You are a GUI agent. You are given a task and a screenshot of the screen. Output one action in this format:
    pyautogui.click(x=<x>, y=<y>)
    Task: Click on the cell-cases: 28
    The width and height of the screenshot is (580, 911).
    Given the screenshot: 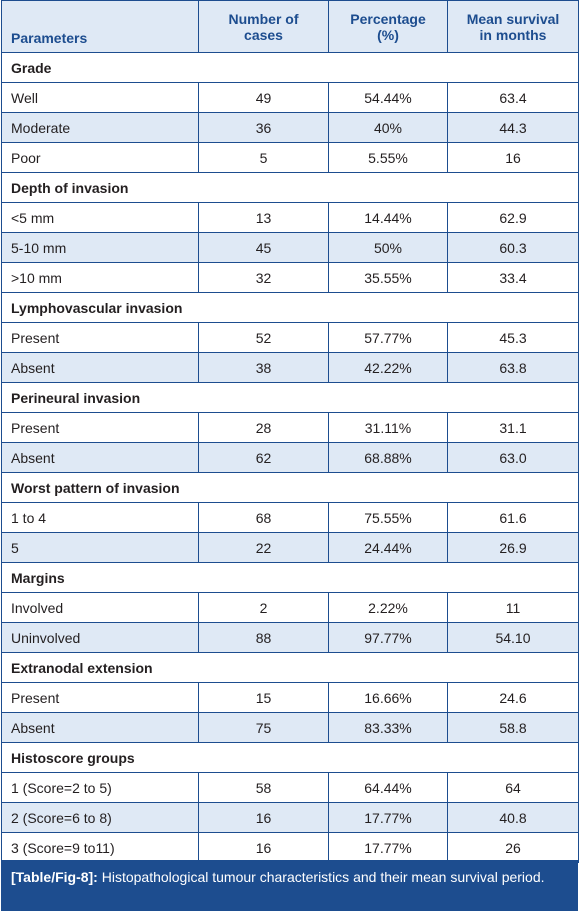 What is the action you would take?
    pyautogui.click(x=263, y=427)
    